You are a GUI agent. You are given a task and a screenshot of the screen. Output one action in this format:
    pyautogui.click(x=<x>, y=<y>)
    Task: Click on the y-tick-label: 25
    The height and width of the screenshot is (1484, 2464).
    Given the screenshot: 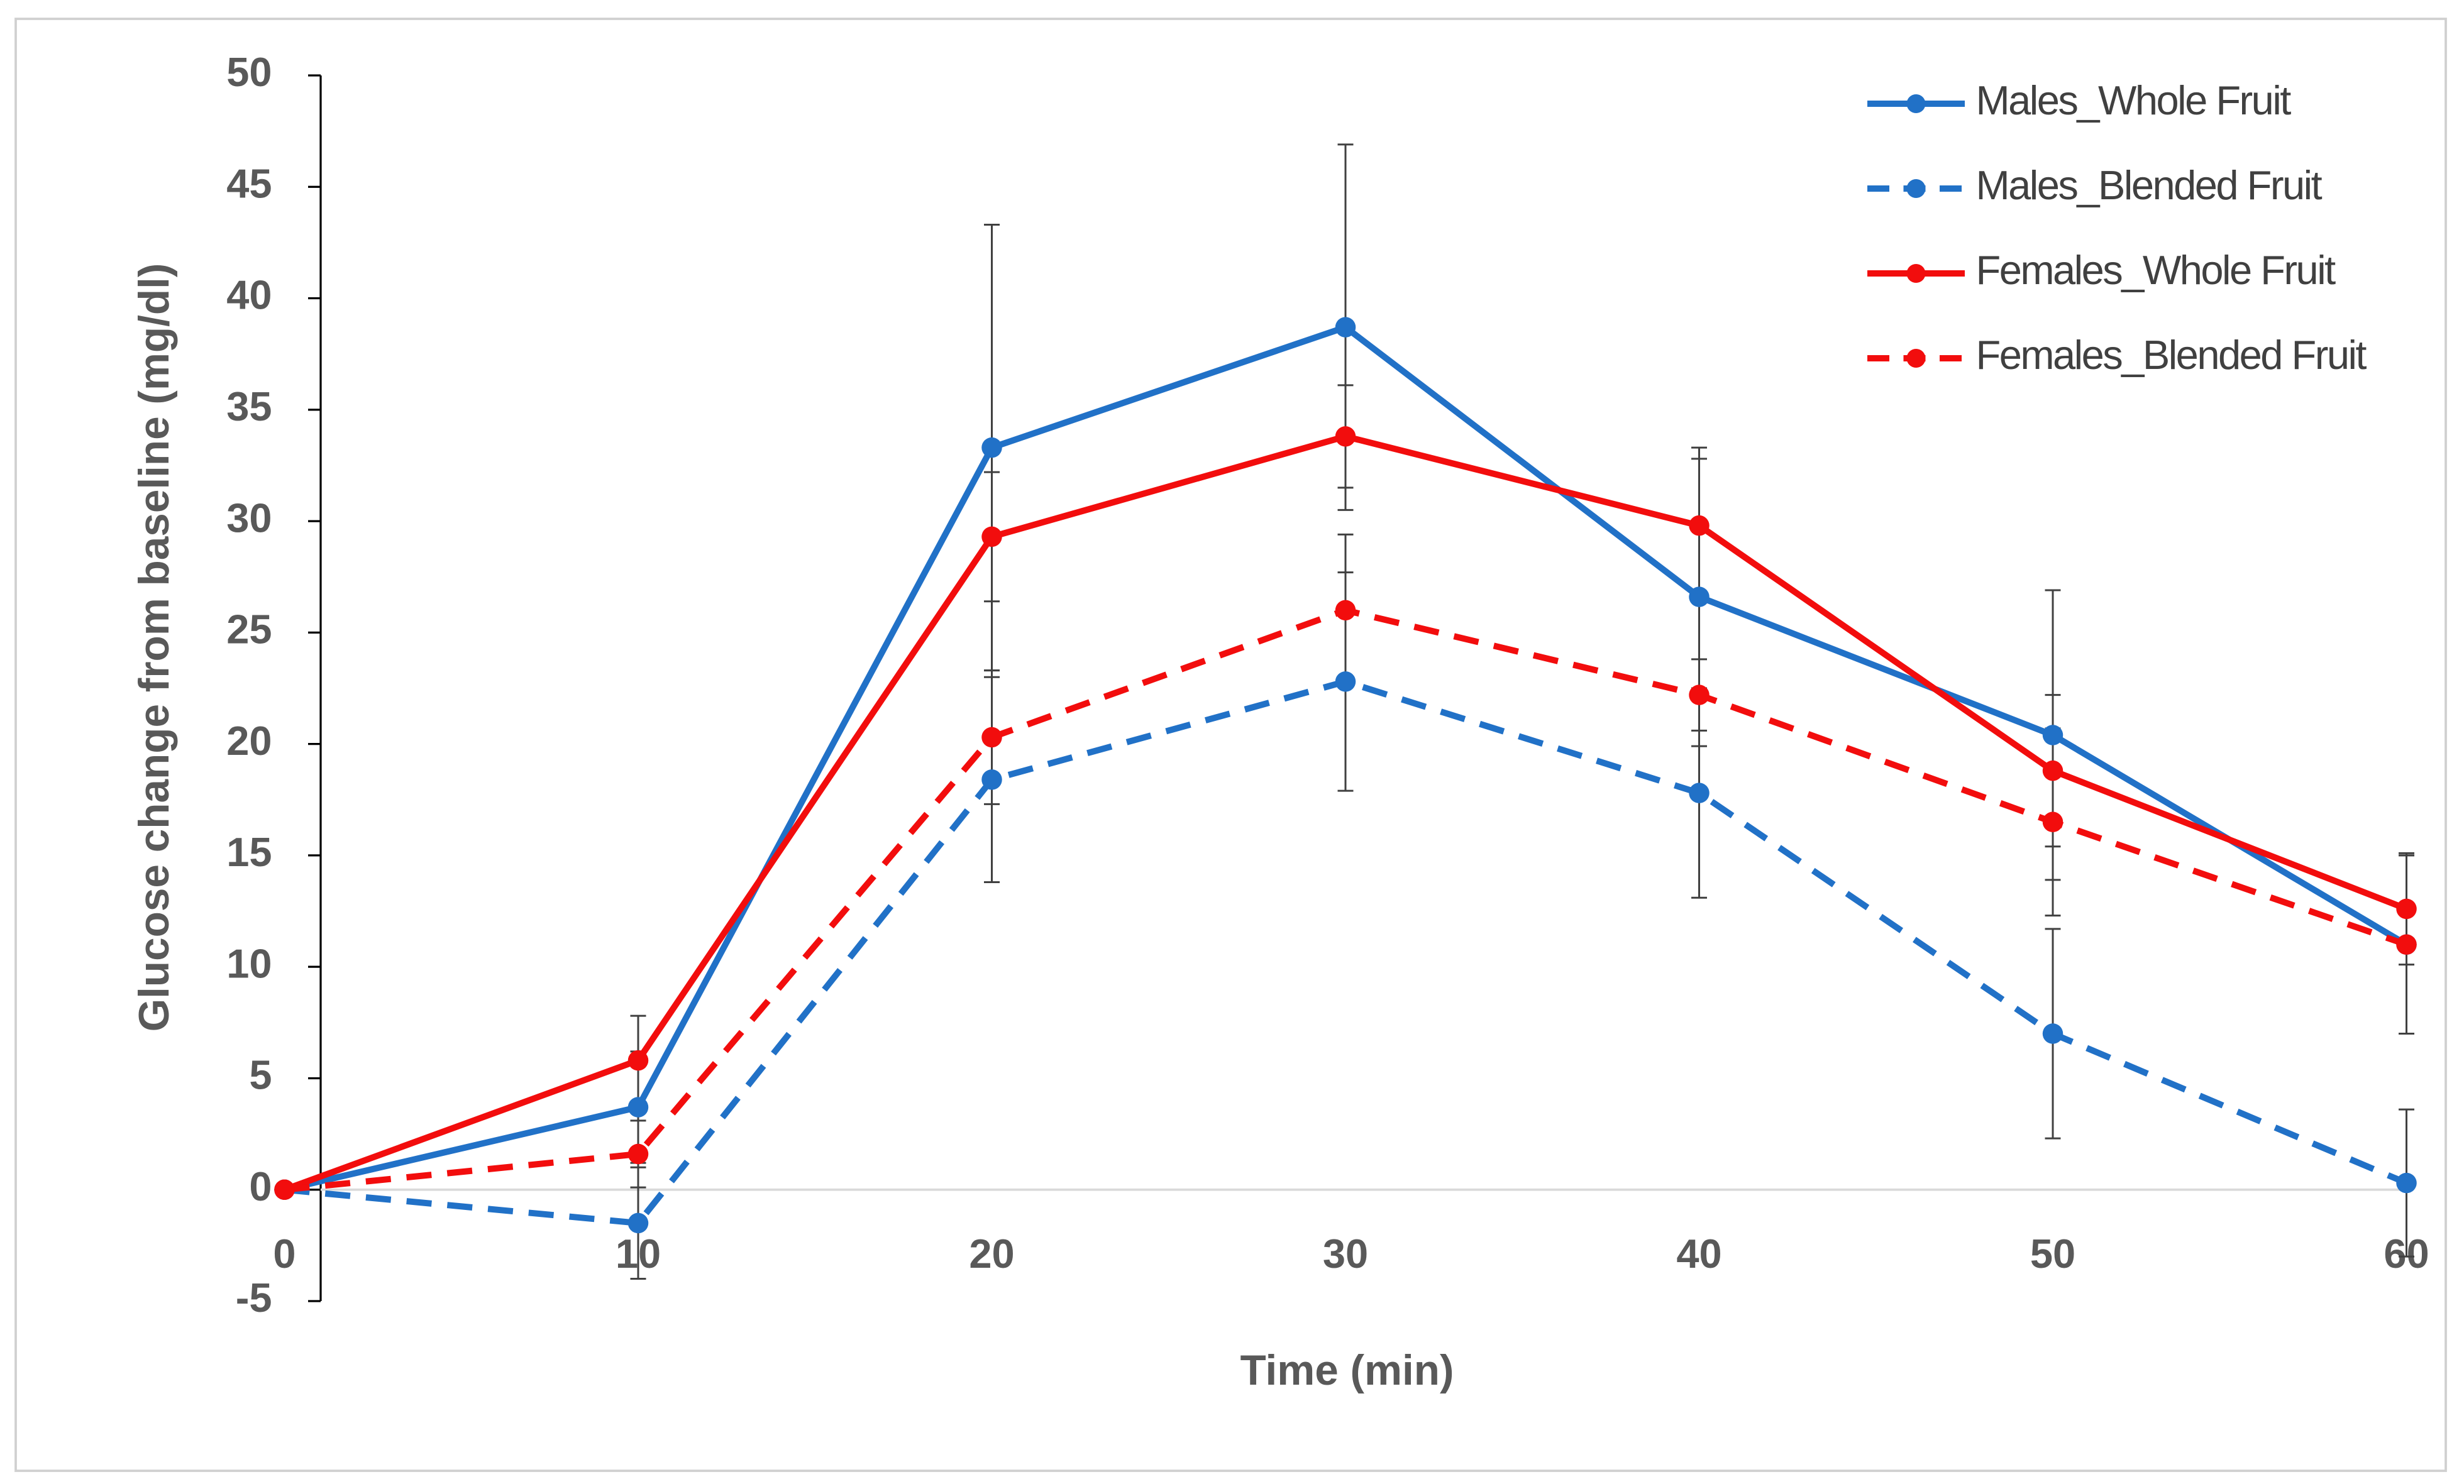 What is the action you would take?
    pyautogui.click(x=249, y=629)
    